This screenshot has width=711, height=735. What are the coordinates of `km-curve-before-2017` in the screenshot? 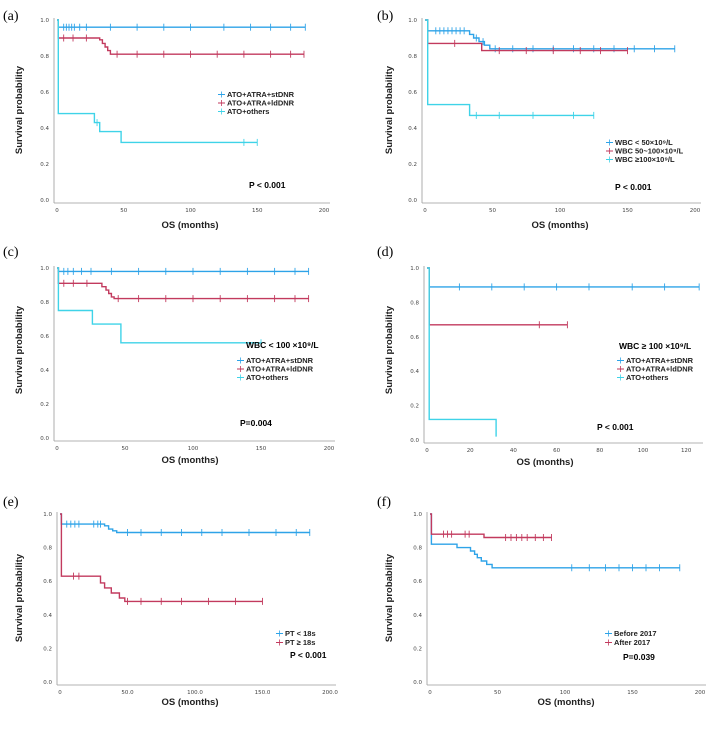 It's located at (555, 541).